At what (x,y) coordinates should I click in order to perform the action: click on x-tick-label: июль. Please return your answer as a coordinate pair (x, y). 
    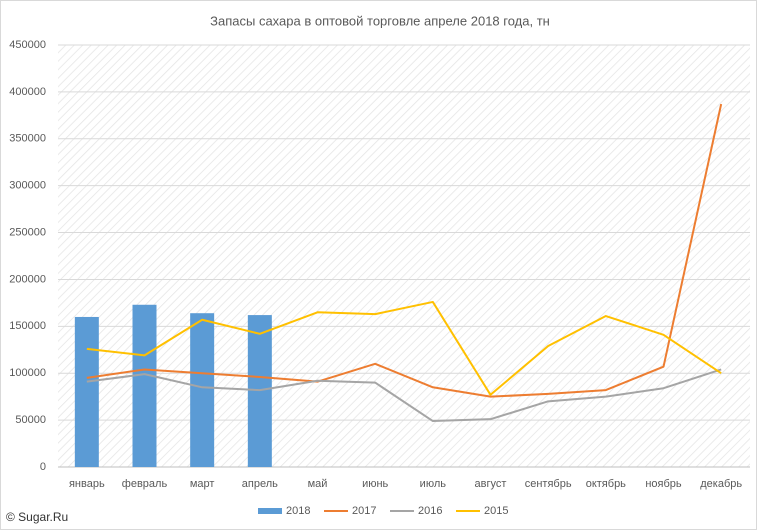
    Looking at the image, I should click on (433, 484).